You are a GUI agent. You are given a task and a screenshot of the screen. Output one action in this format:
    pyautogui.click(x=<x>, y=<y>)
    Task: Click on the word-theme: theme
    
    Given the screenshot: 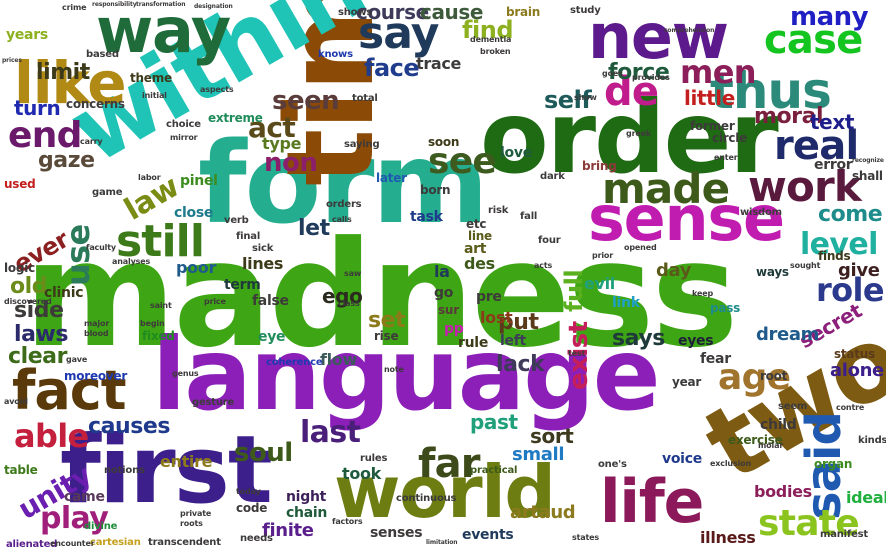 What is the action you would take?
    pyautogui.click(x=151, y=78)
    